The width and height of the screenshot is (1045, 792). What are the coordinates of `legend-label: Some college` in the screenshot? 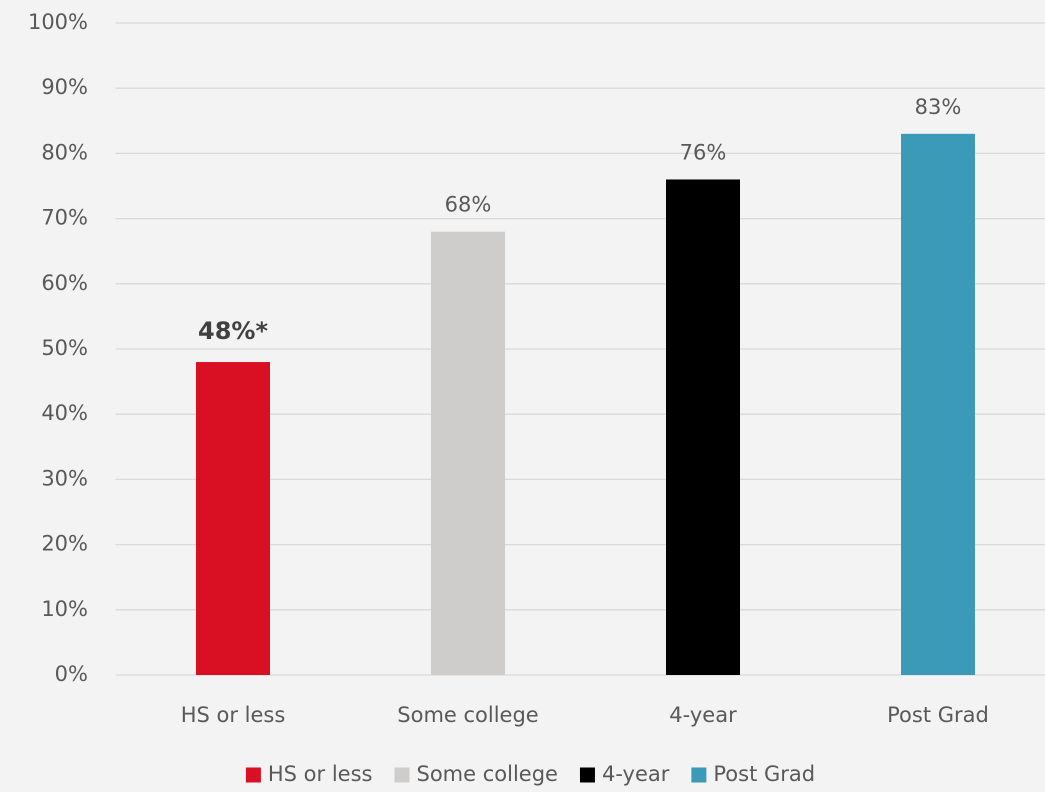 It's located at (486, 774).